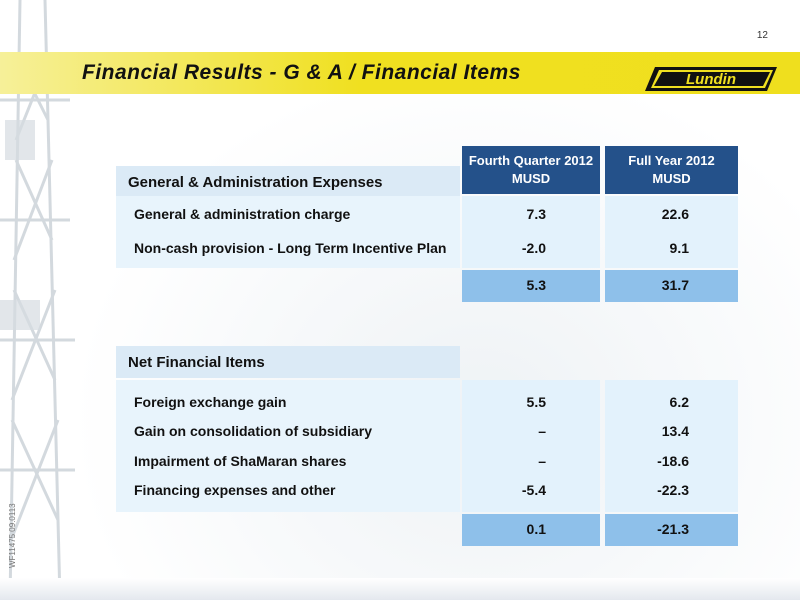 The width and height of the screenshot is (800, 600). What do you see at coordinates (288, 182) in the screenshot?
I see `ga-section-heading: General & Administration Expenses` at bounding box center [288, 182].